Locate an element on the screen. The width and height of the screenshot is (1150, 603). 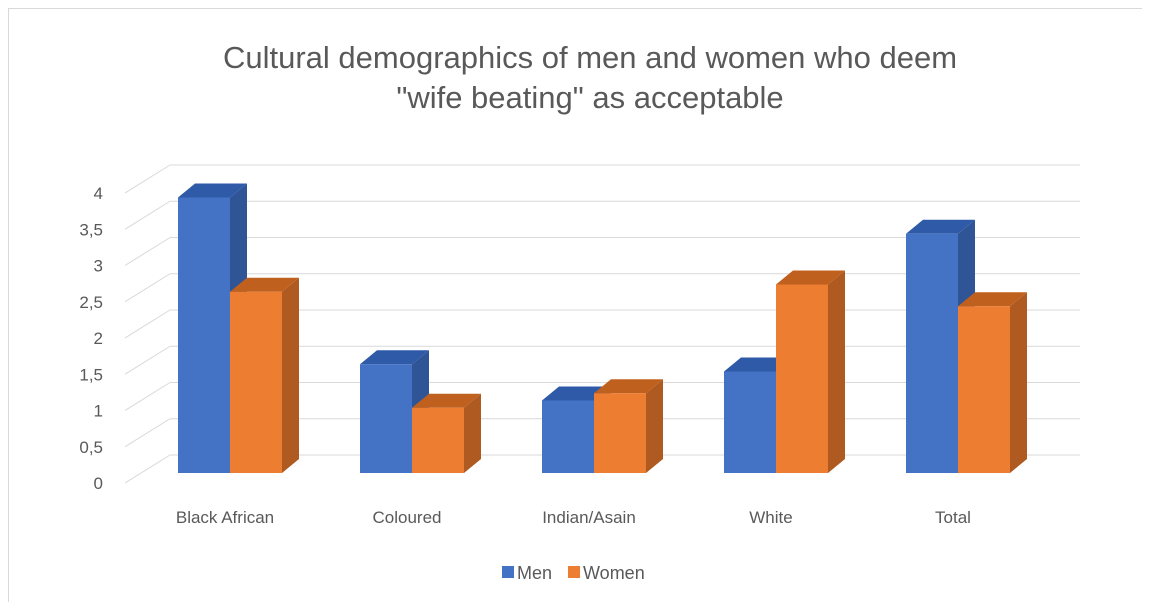
legend-item-men: Men is located at coordinates (527, 573).